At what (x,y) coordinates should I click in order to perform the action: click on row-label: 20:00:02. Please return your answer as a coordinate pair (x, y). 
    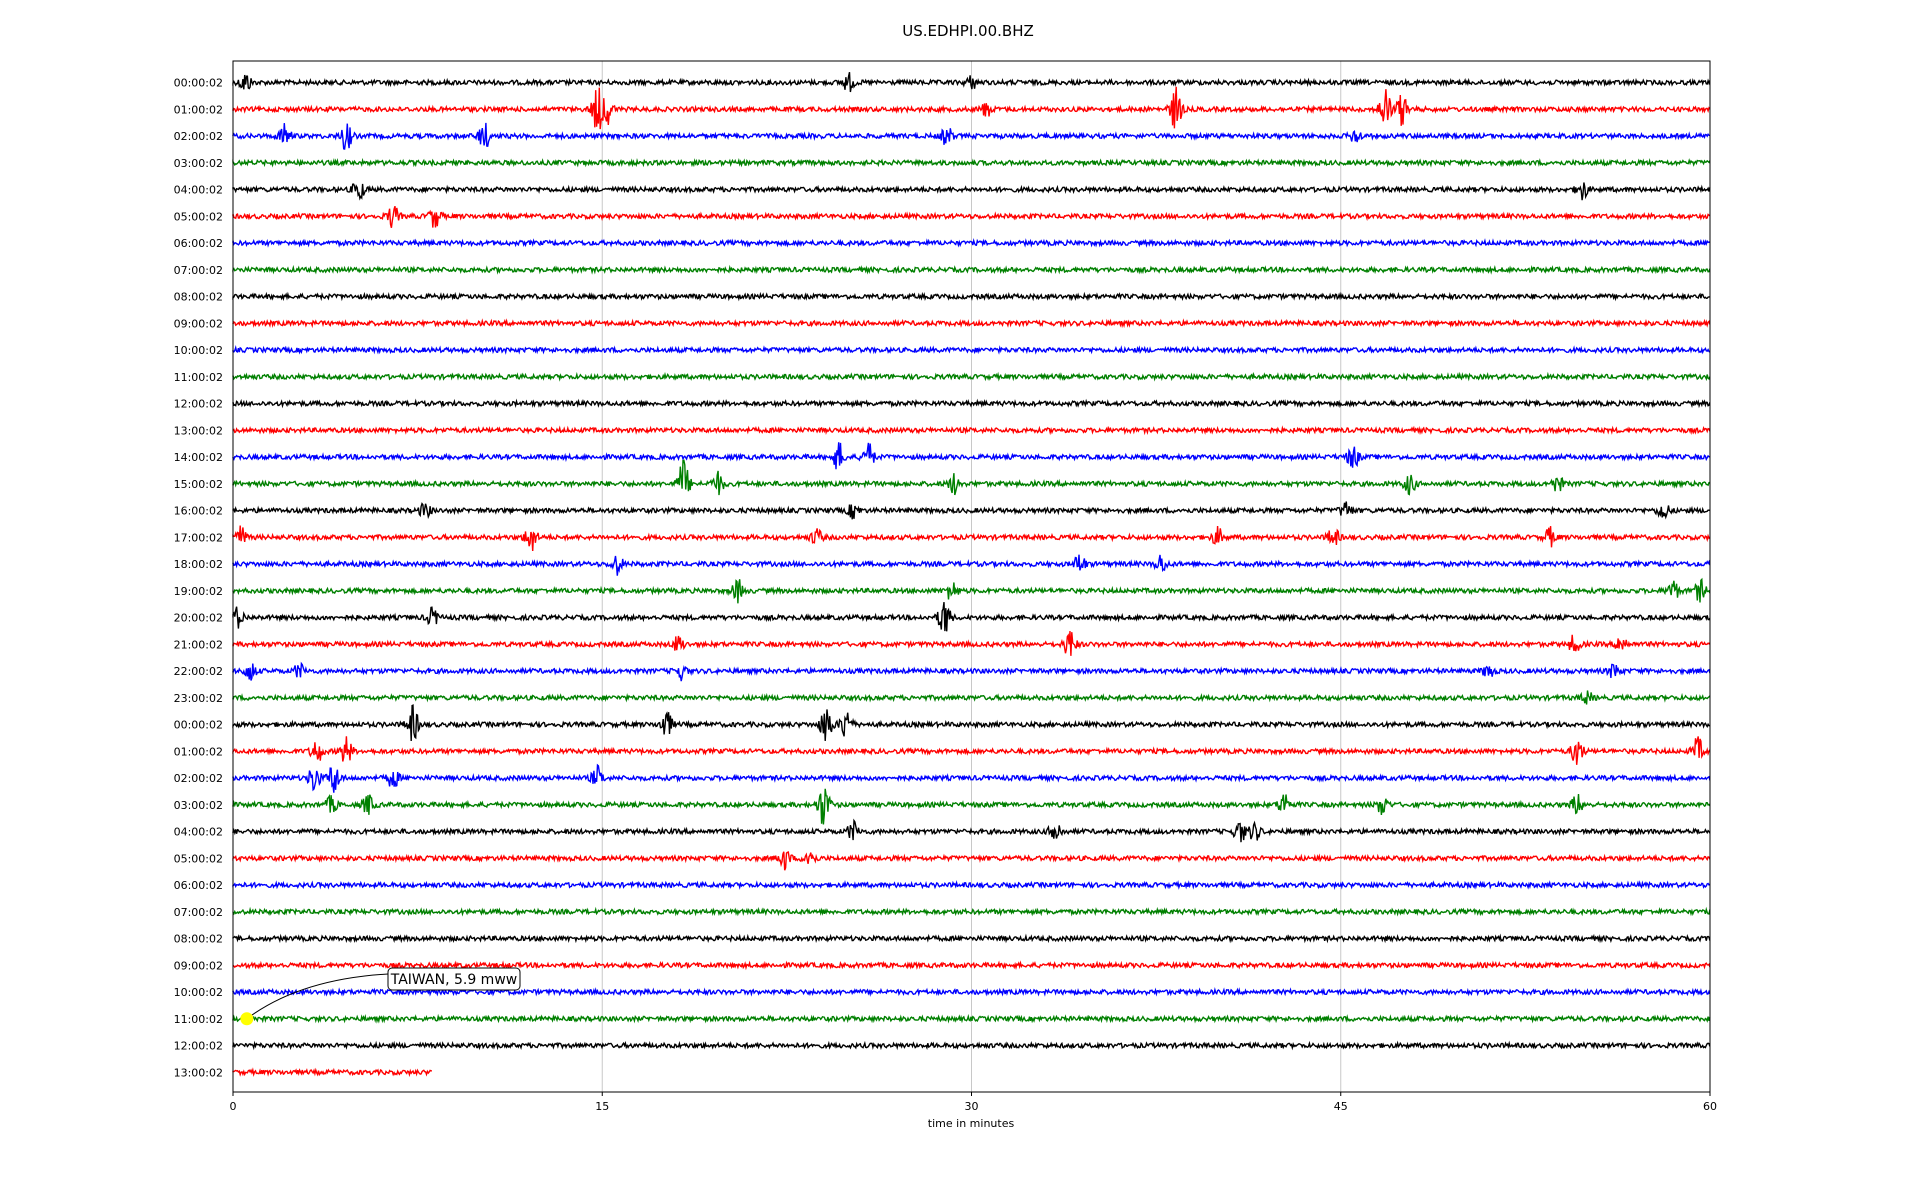
    Looking at the image, I should click on (198, 618).